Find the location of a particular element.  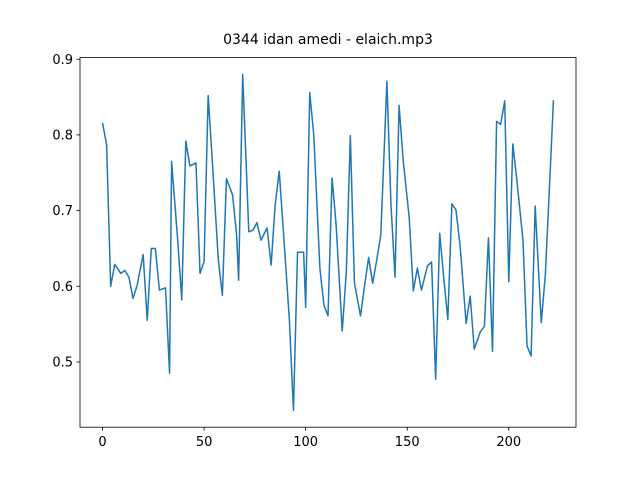

y-tick-label: 0.7 is located at coordinates (62, 211).